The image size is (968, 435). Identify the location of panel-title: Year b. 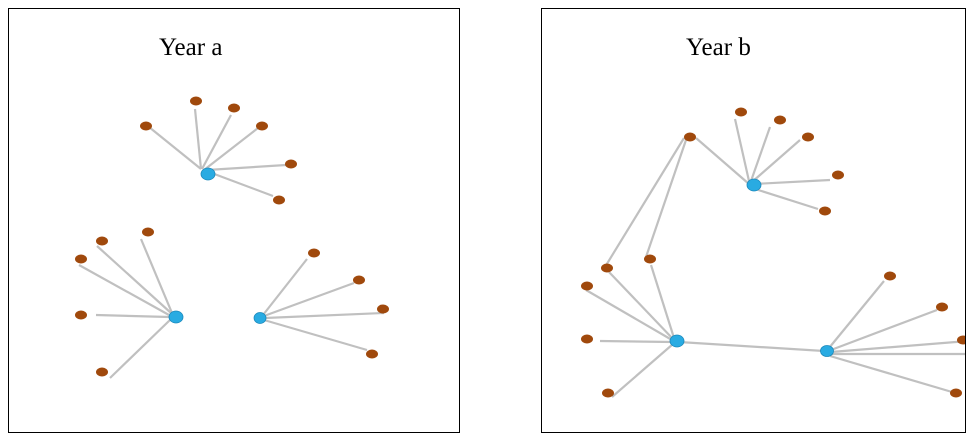
(718, 47).